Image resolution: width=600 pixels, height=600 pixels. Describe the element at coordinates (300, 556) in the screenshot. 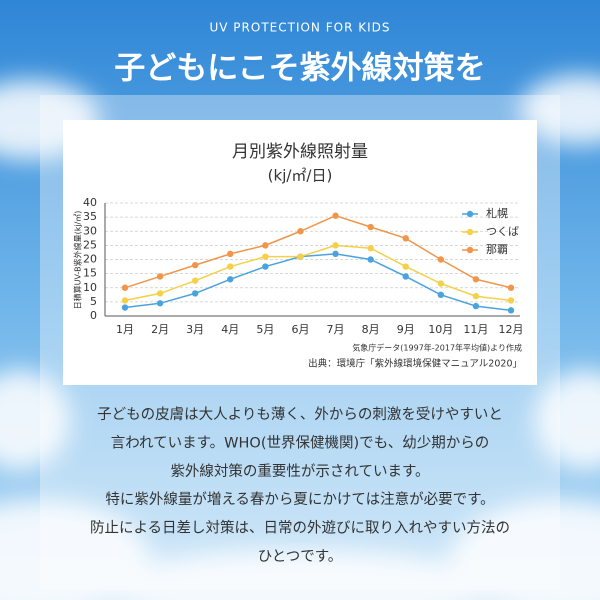

I see `body-line: ひとつです。` at that location.